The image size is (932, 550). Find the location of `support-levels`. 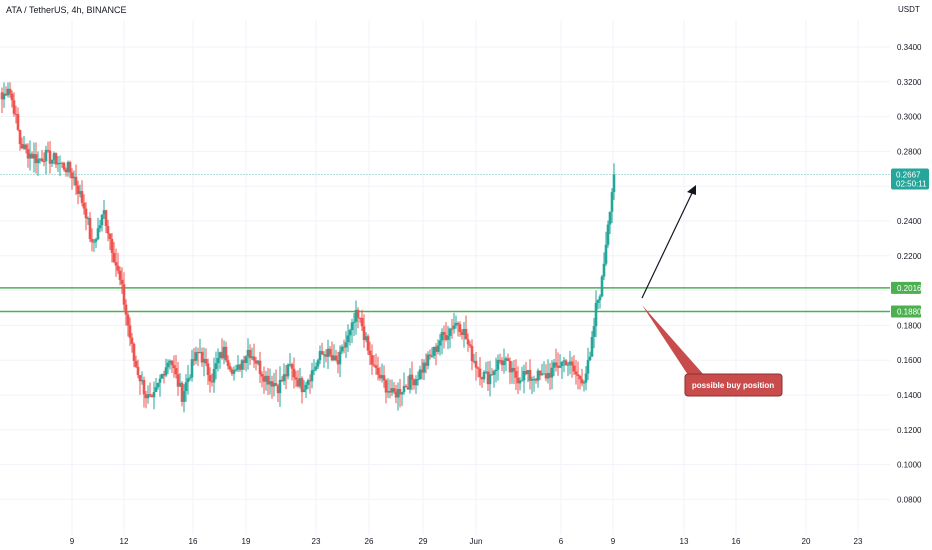

support-levels is located at coordinates (445, 300).